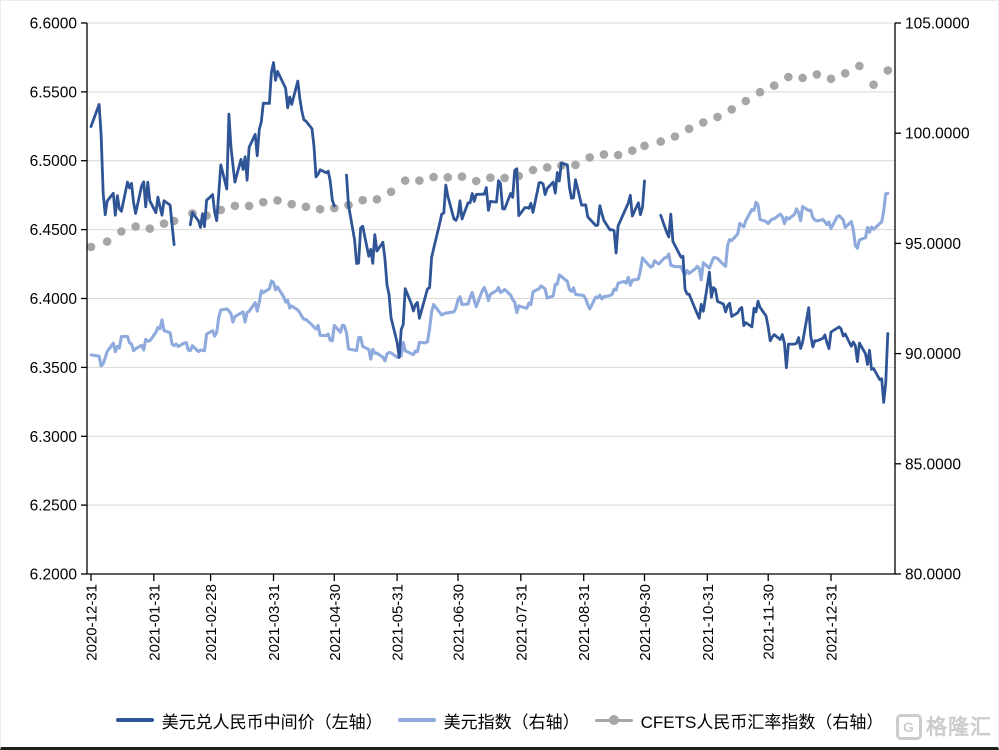 This screenshot has height=750, width=999. What do you see at coordinates (54, 575) in the screenshot?
I see `svg-text: 6.2000` at bounding box center [54, 575].